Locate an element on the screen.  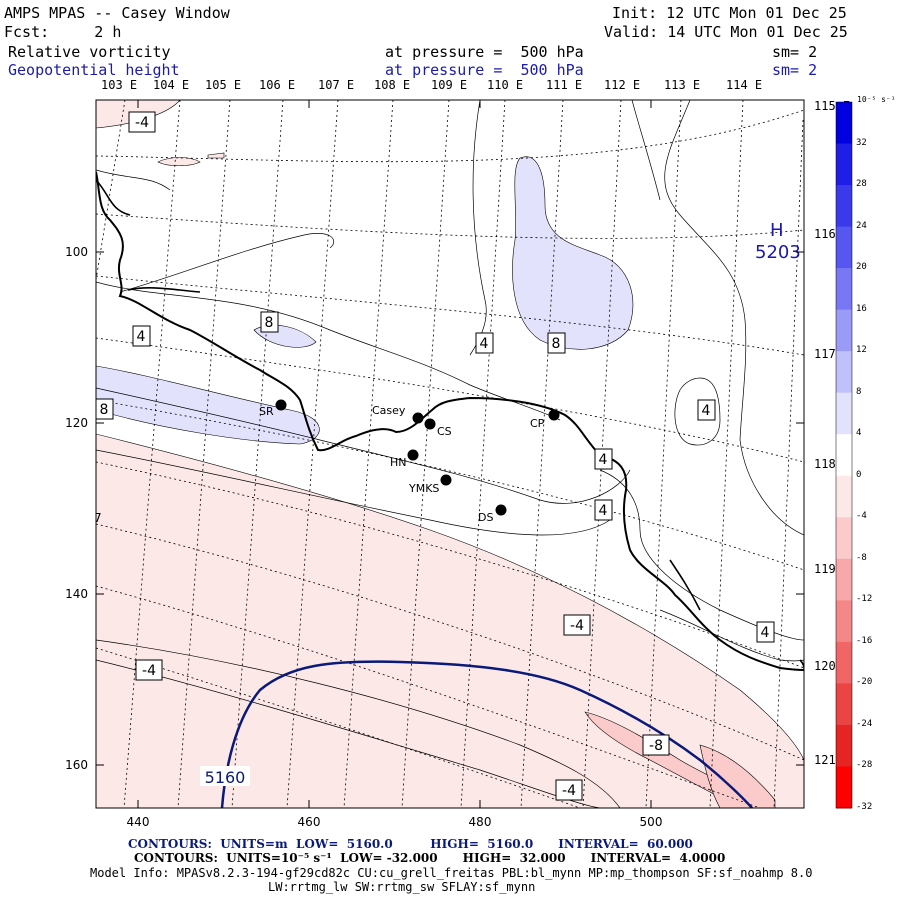
negative-vorticity-small2 is located at coordinates (216, 155).